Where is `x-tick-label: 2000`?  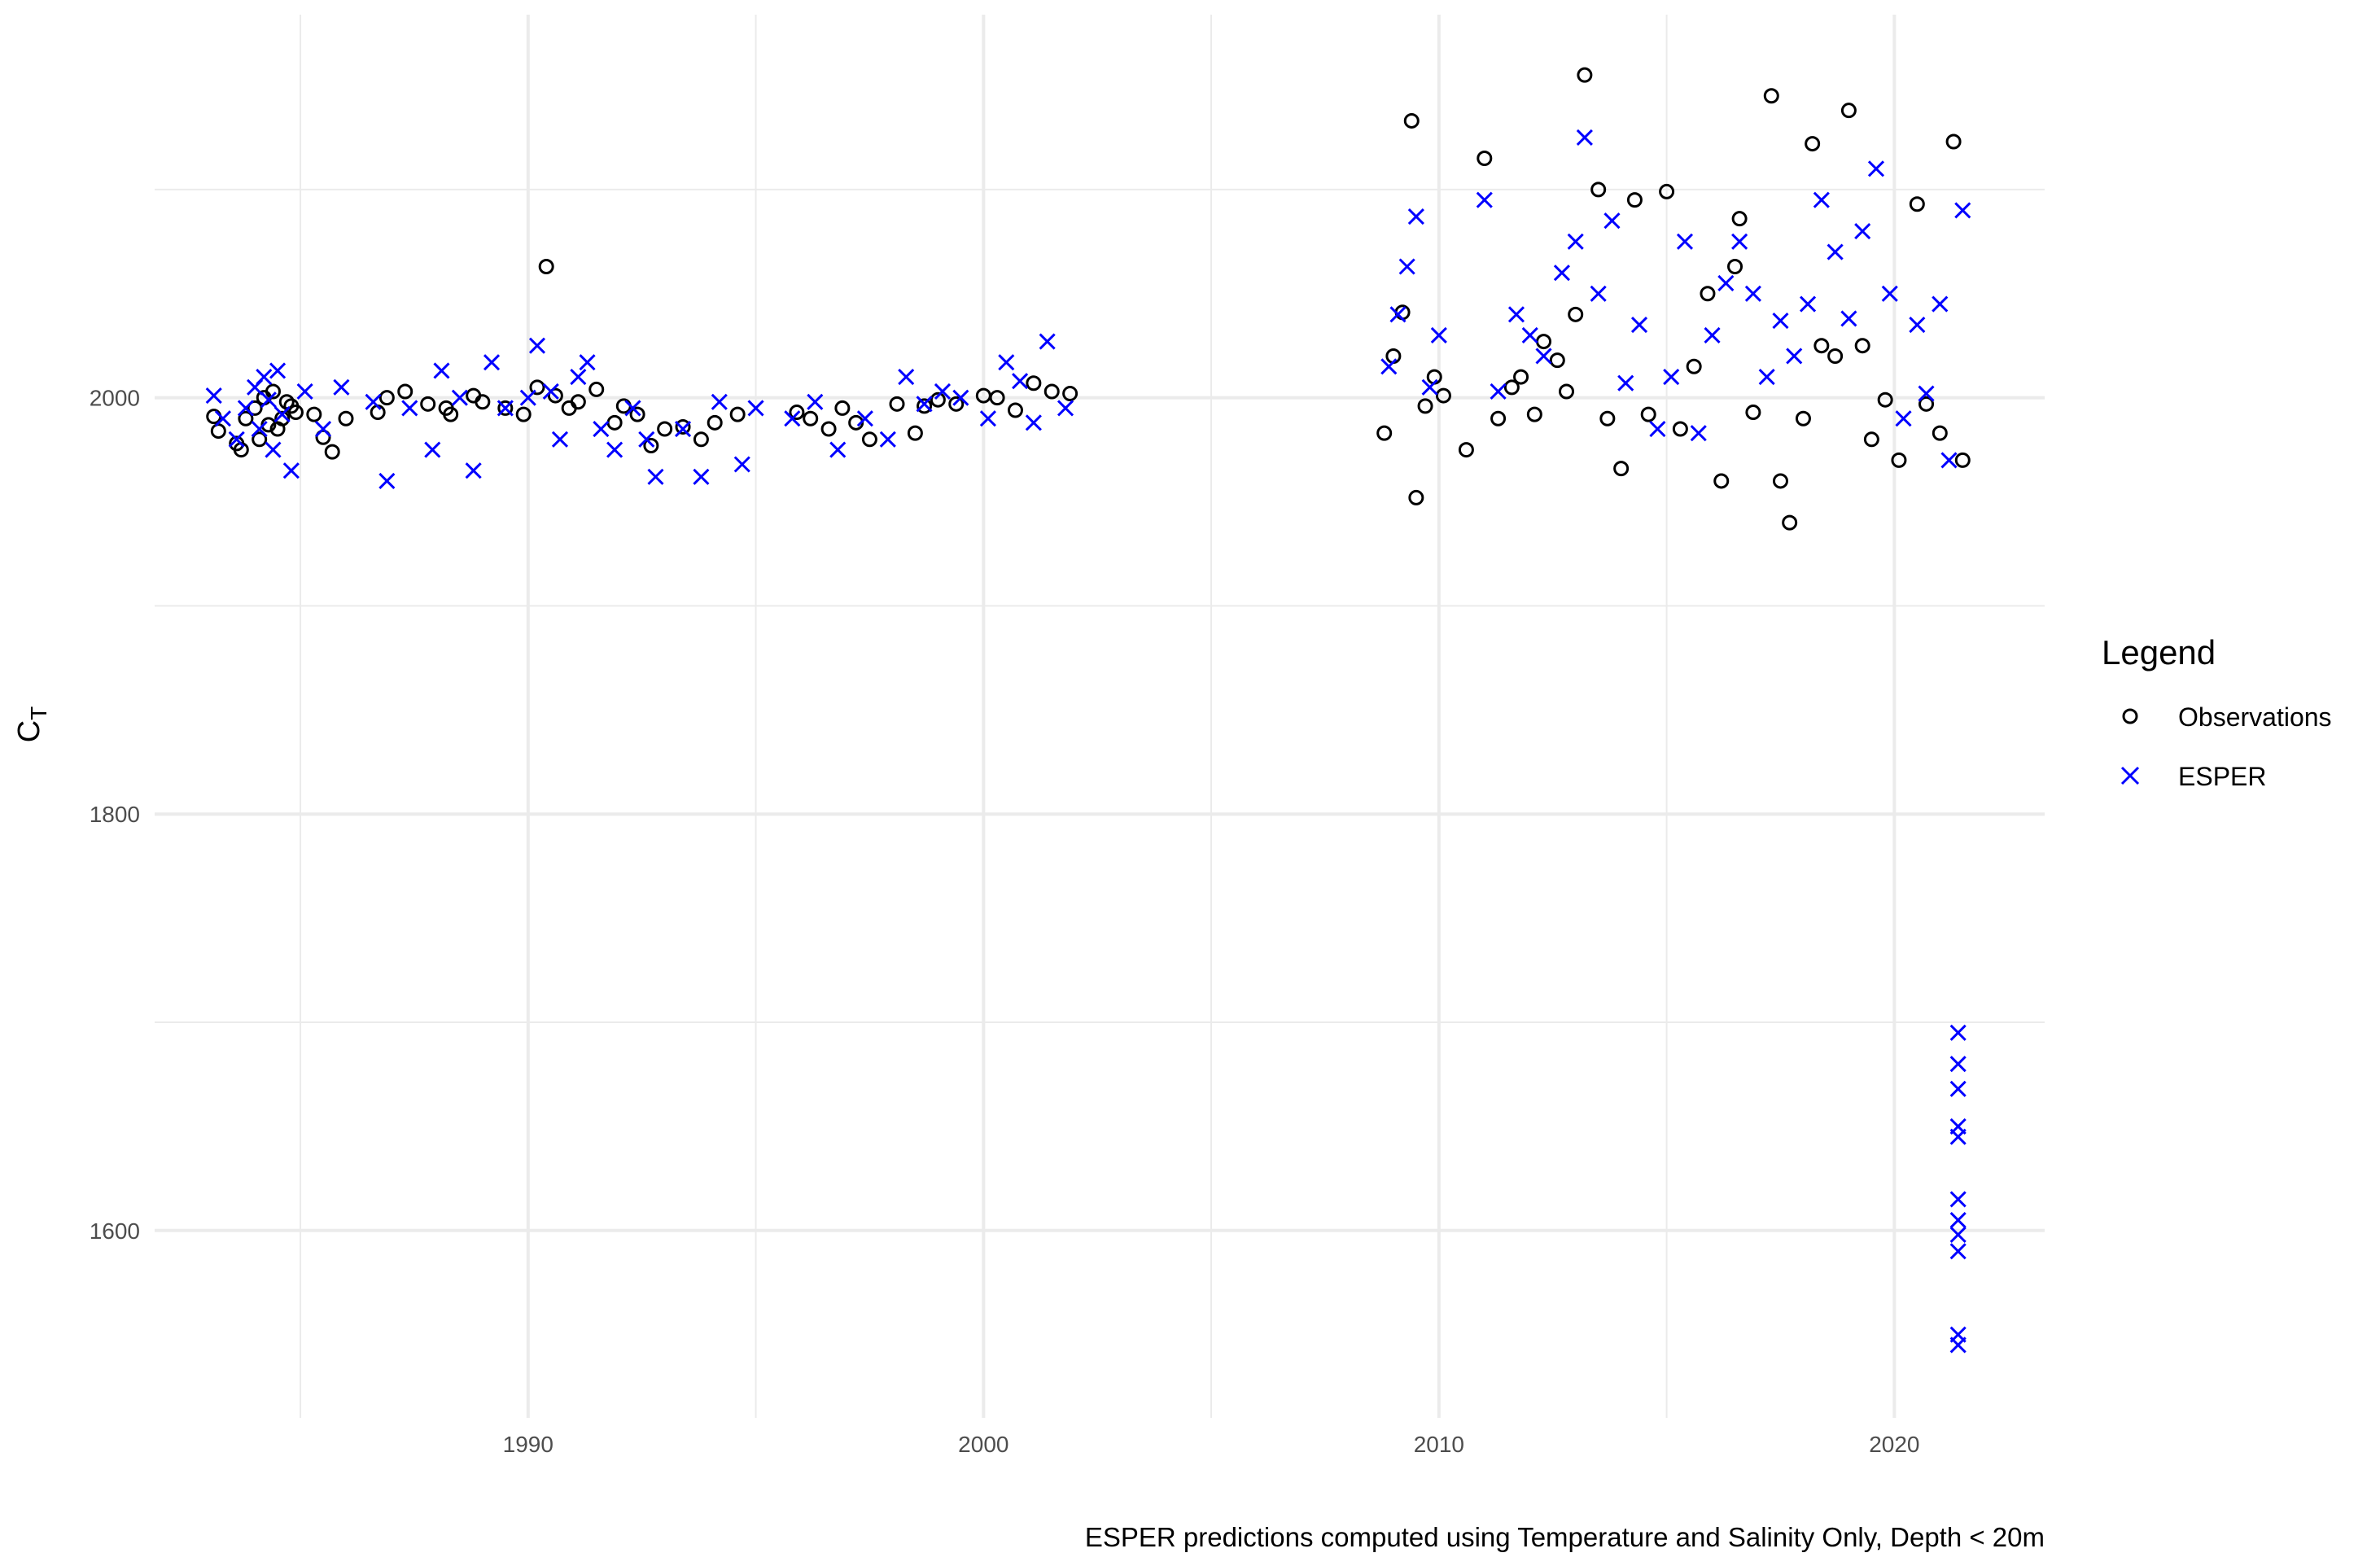
x-tick-label: 2000 is located at coordinates (983, 1444).